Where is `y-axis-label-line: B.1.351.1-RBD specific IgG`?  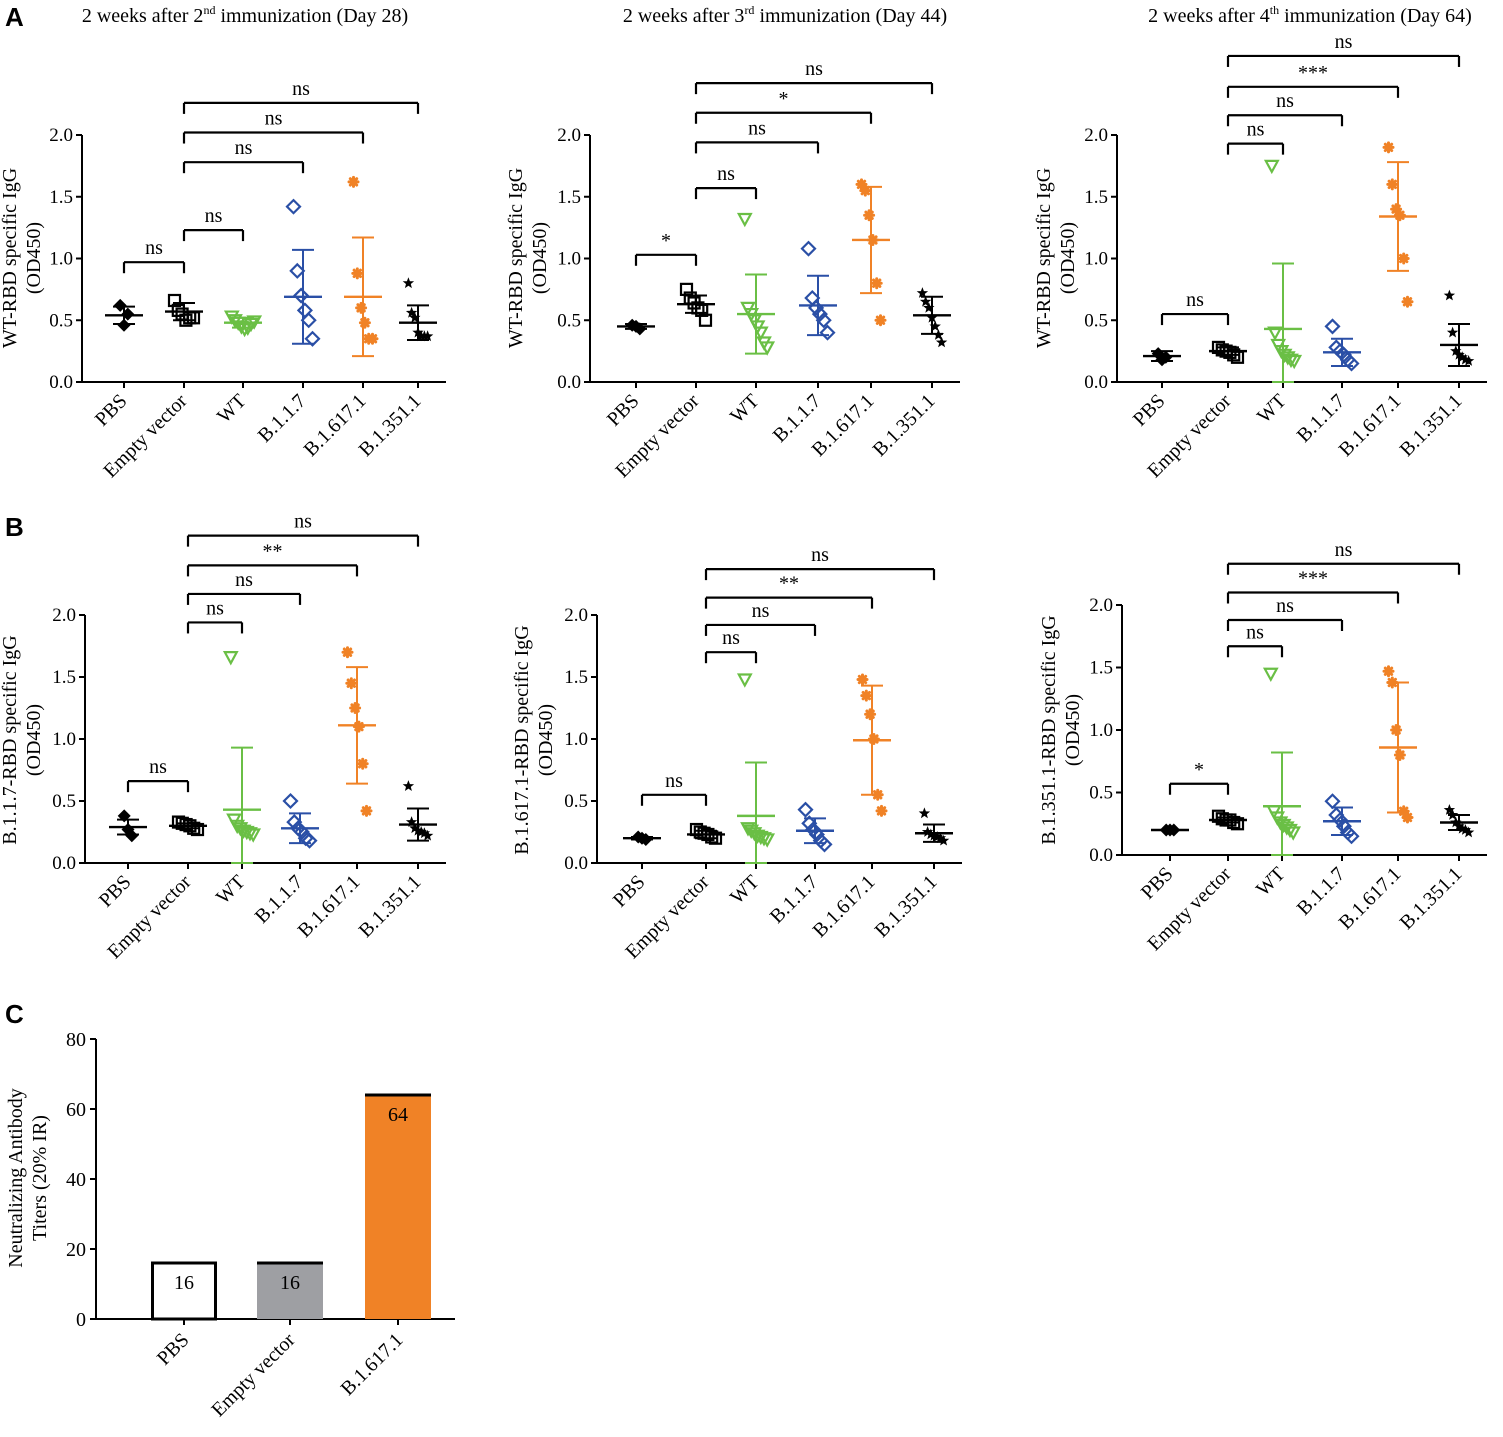
y-axis-label-line: B.1.351.1-RBD specific IgG is located at coordinates (1049, 729).